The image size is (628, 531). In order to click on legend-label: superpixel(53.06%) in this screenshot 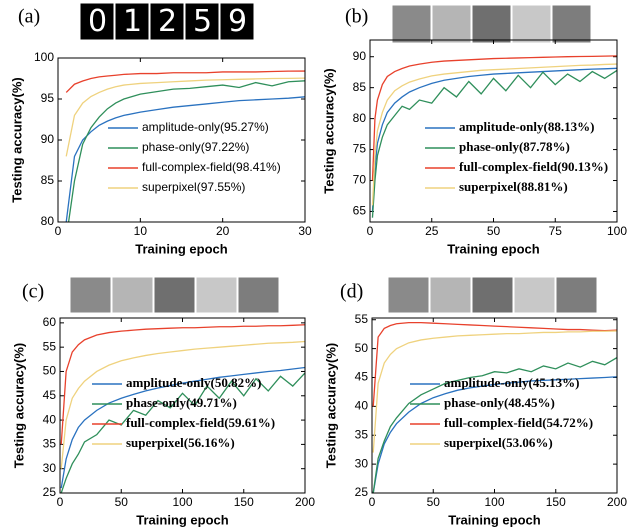, I will do `click(498, 442)`.